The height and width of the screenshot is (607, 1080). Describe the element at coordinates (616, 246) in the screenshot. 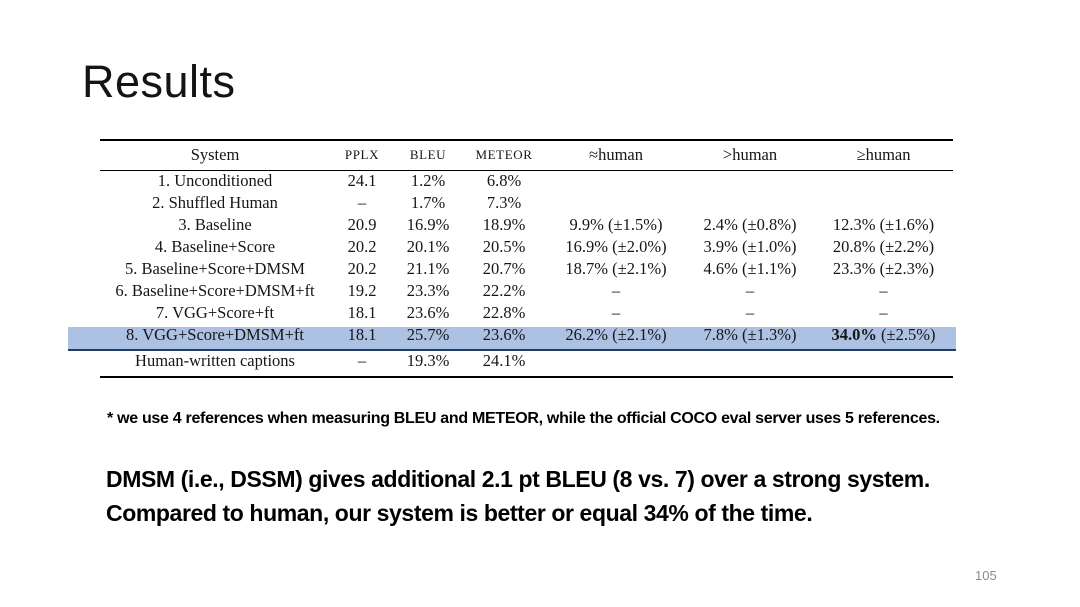

I see `value-cell: 16.9% (±2.0%)` at that location.